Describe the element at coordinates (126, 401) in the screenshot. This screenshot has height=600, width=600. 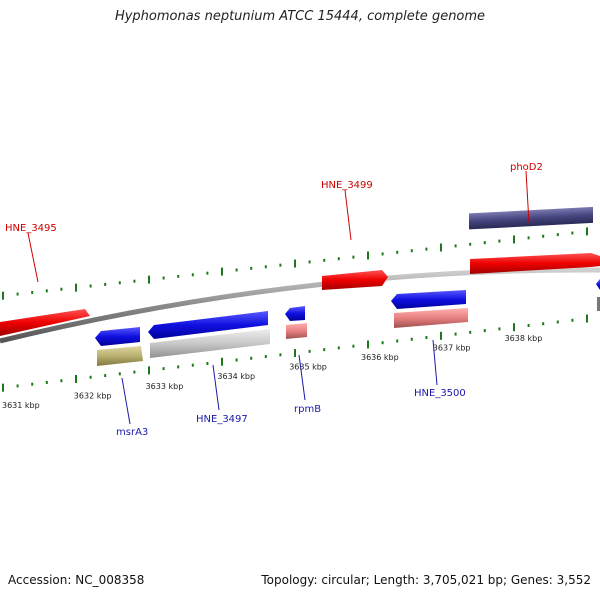
I see `leader-msra3` at that location.